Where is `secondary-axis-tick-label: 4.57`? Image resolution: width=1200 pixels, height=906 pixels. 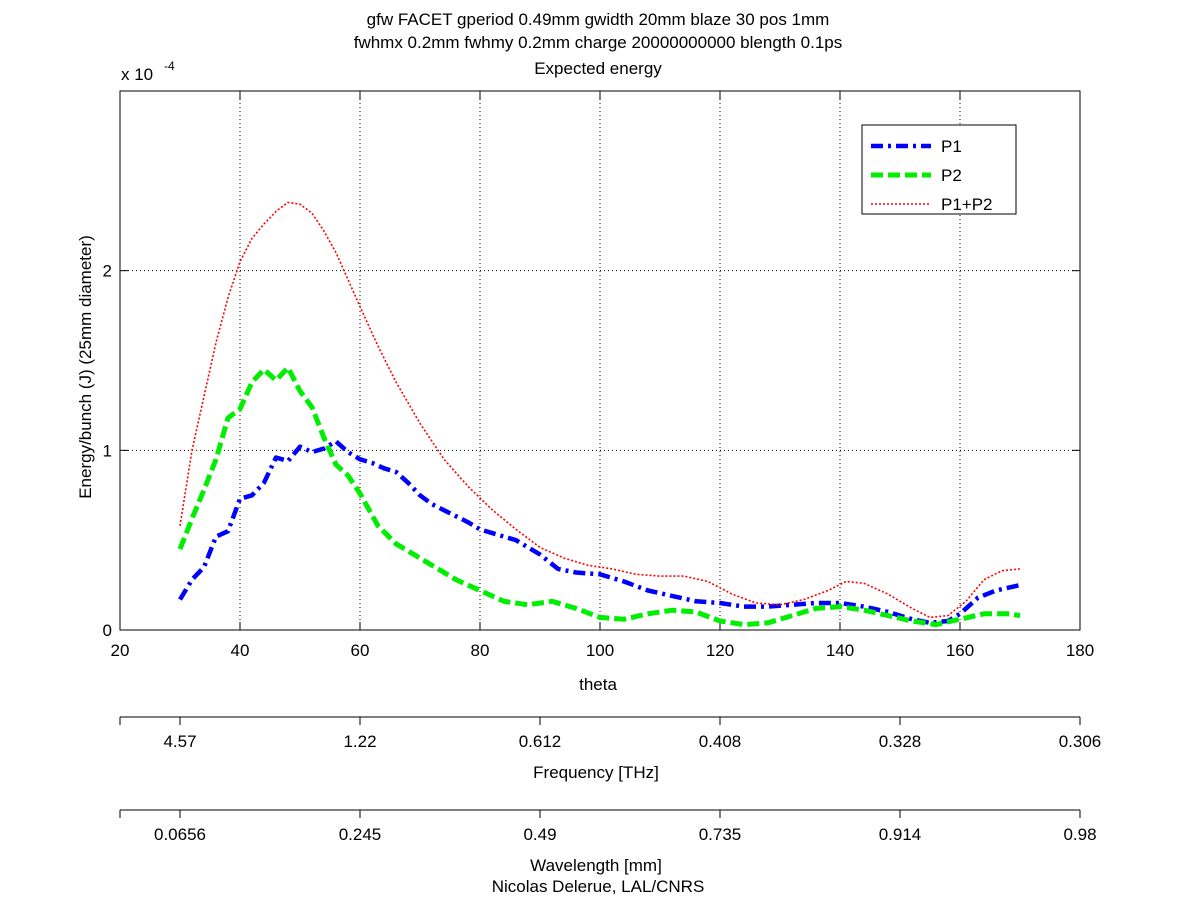 secondary-axis-tick-label: 4.57 is located at coordinates (179, 741).